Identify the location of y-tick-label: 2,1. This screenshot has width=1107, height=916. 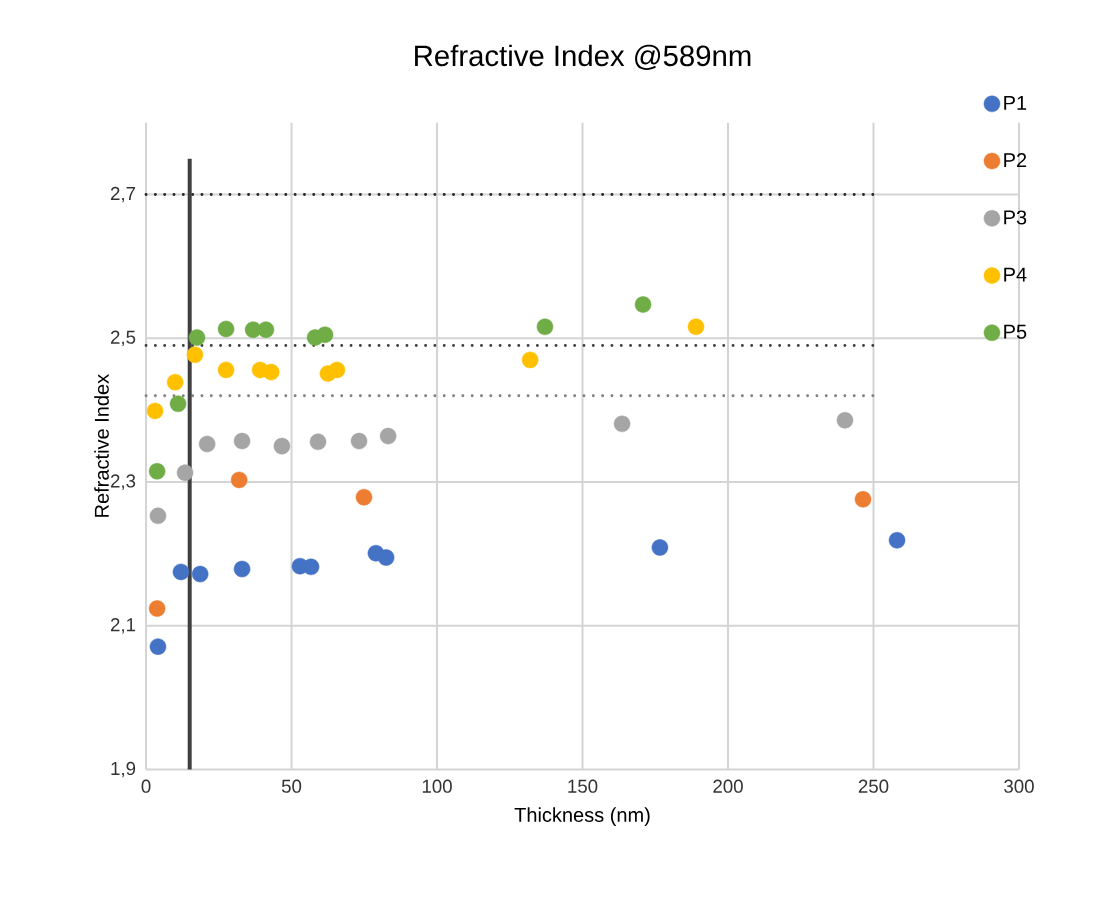
(123, 625).